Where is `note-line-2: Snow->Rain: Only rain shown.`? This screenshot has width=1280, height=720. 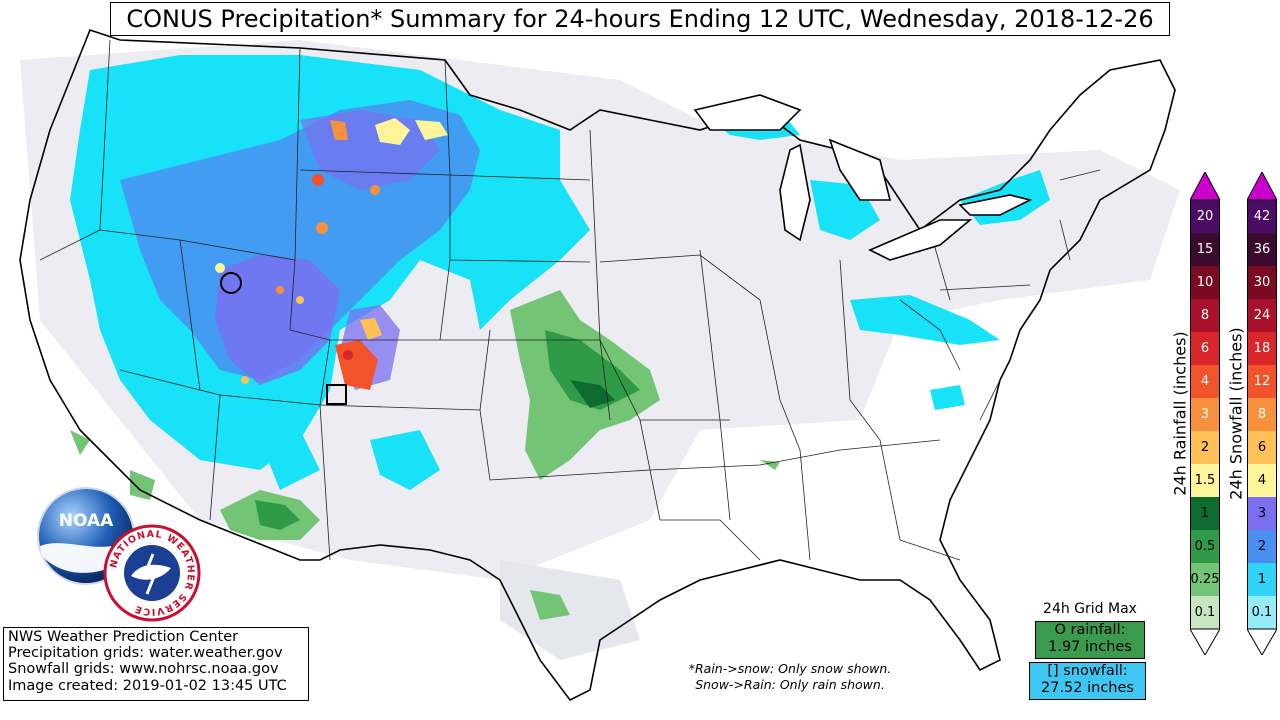
note-line-2: Snow->Rain: Only rain shown. is located at coordinates (790, 684).